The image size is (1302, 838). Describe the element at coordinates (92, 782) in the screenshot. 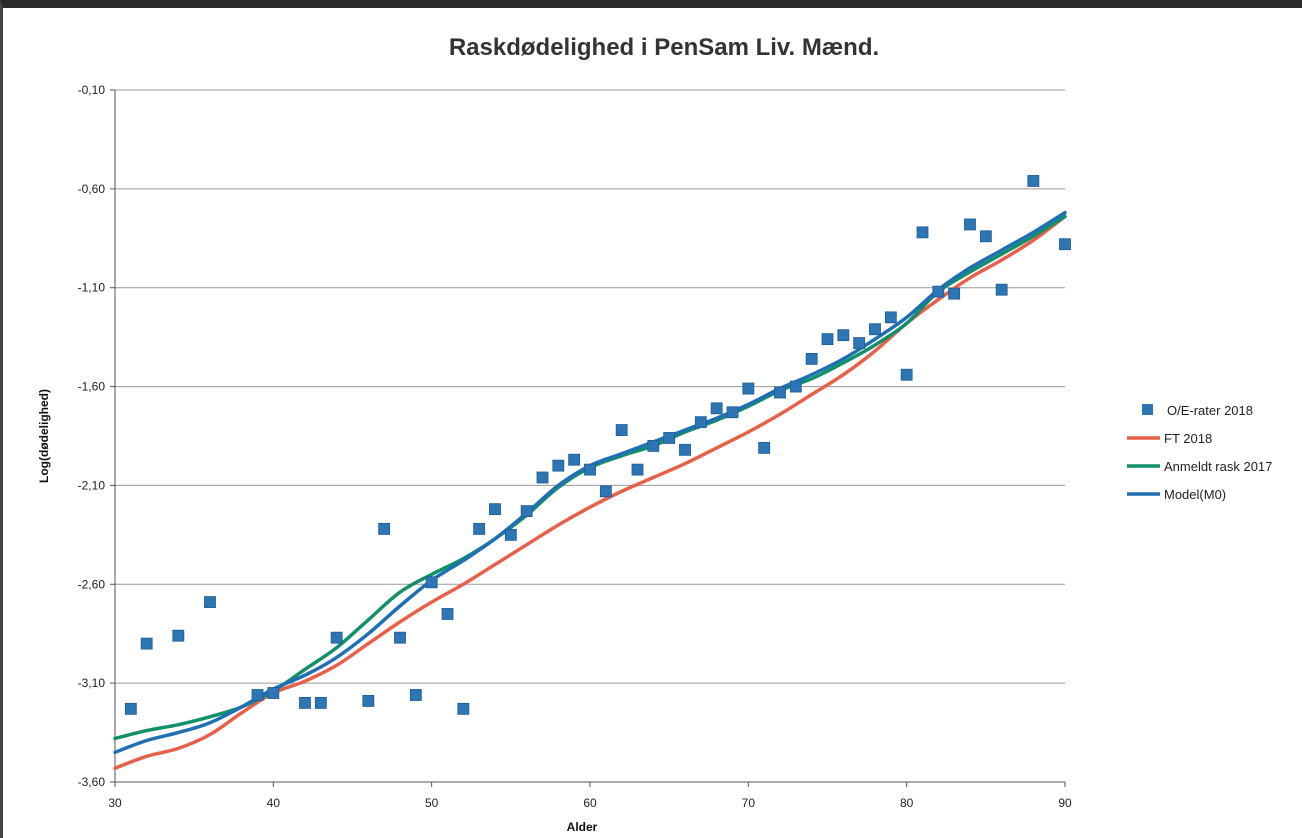

I see `y-tick-label: -3,60` at that location.